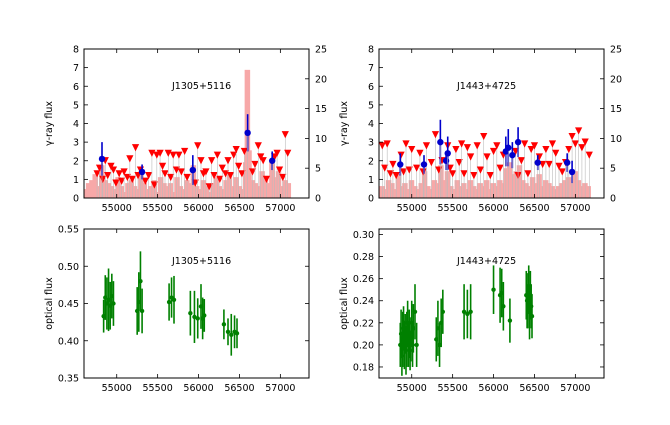 This screenshot has width=670, height=425. What do you see at coordinates (616, 50) in the screenshot?
I see `y2-tick-label: 25` at bounding box center [616, 50].